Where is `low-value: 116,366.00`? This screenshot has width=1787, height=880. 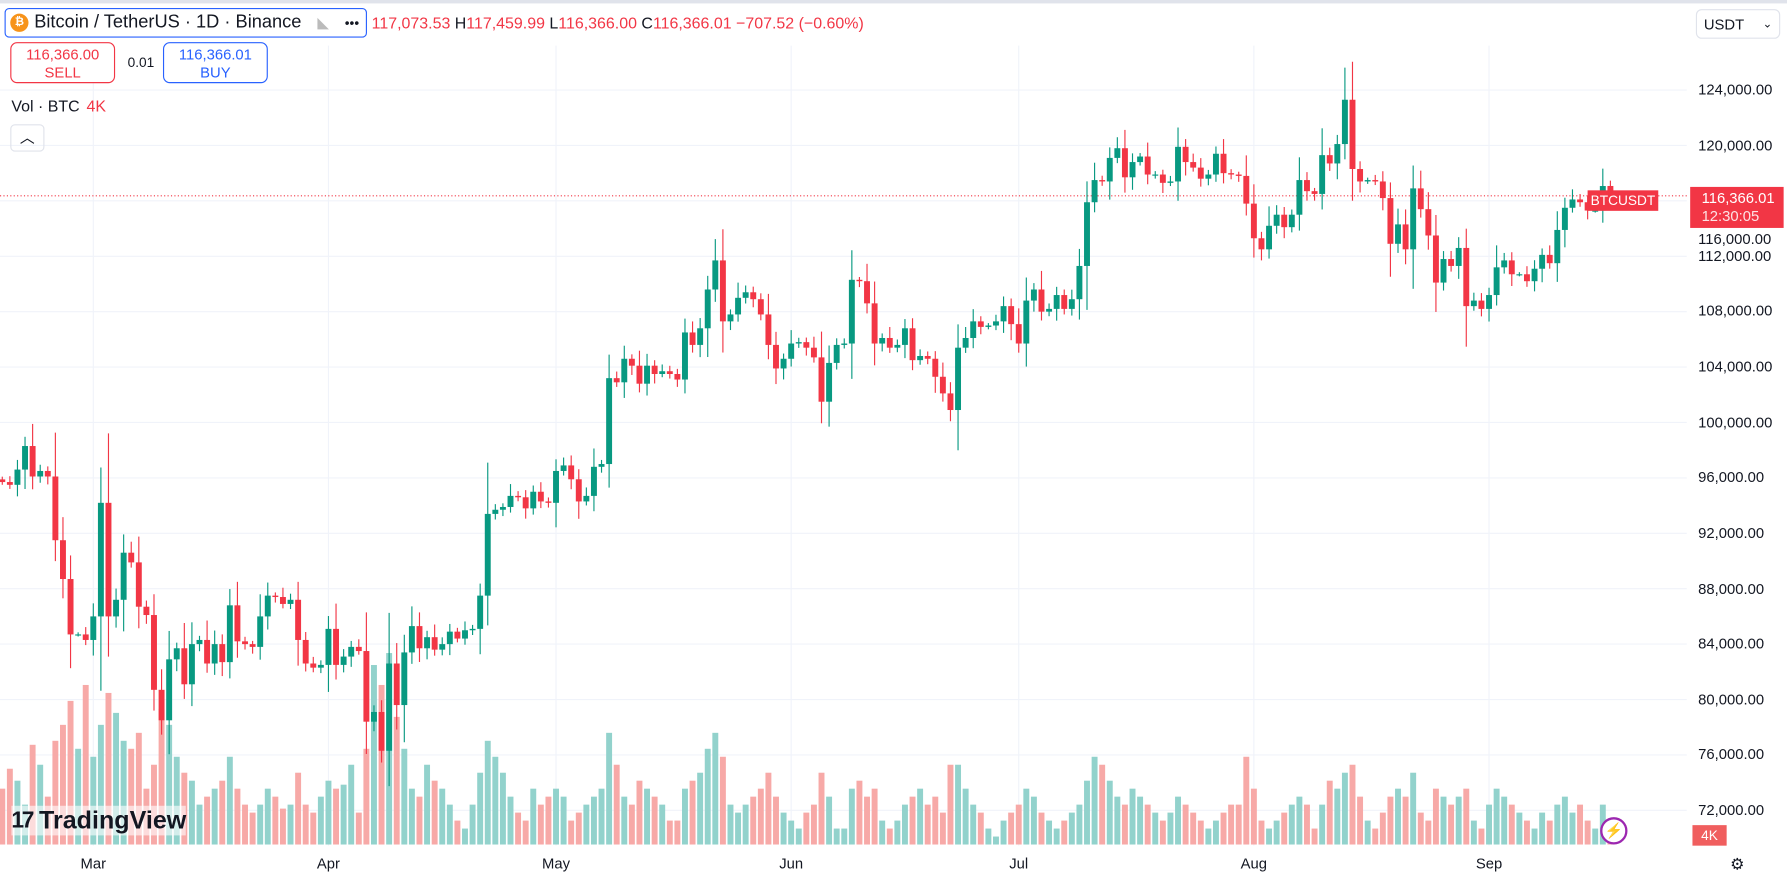 low-value: 116,366.00 is located at coordinates (597, 22).